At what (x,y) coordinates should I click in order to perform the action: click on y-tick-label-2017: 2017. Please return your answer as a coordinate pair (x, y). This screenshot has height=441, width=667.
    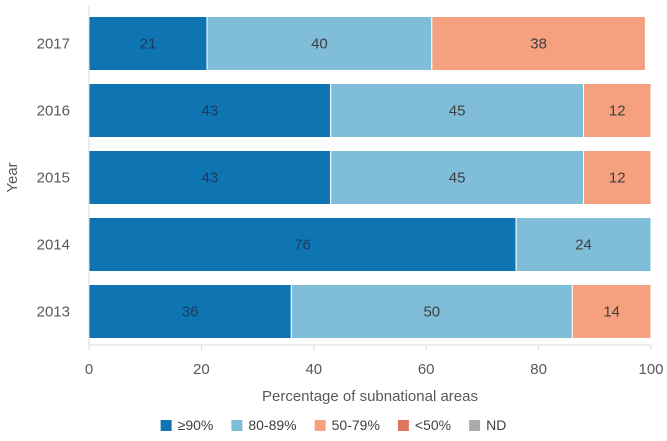
    Looking at the image, I should click on (53, 44).